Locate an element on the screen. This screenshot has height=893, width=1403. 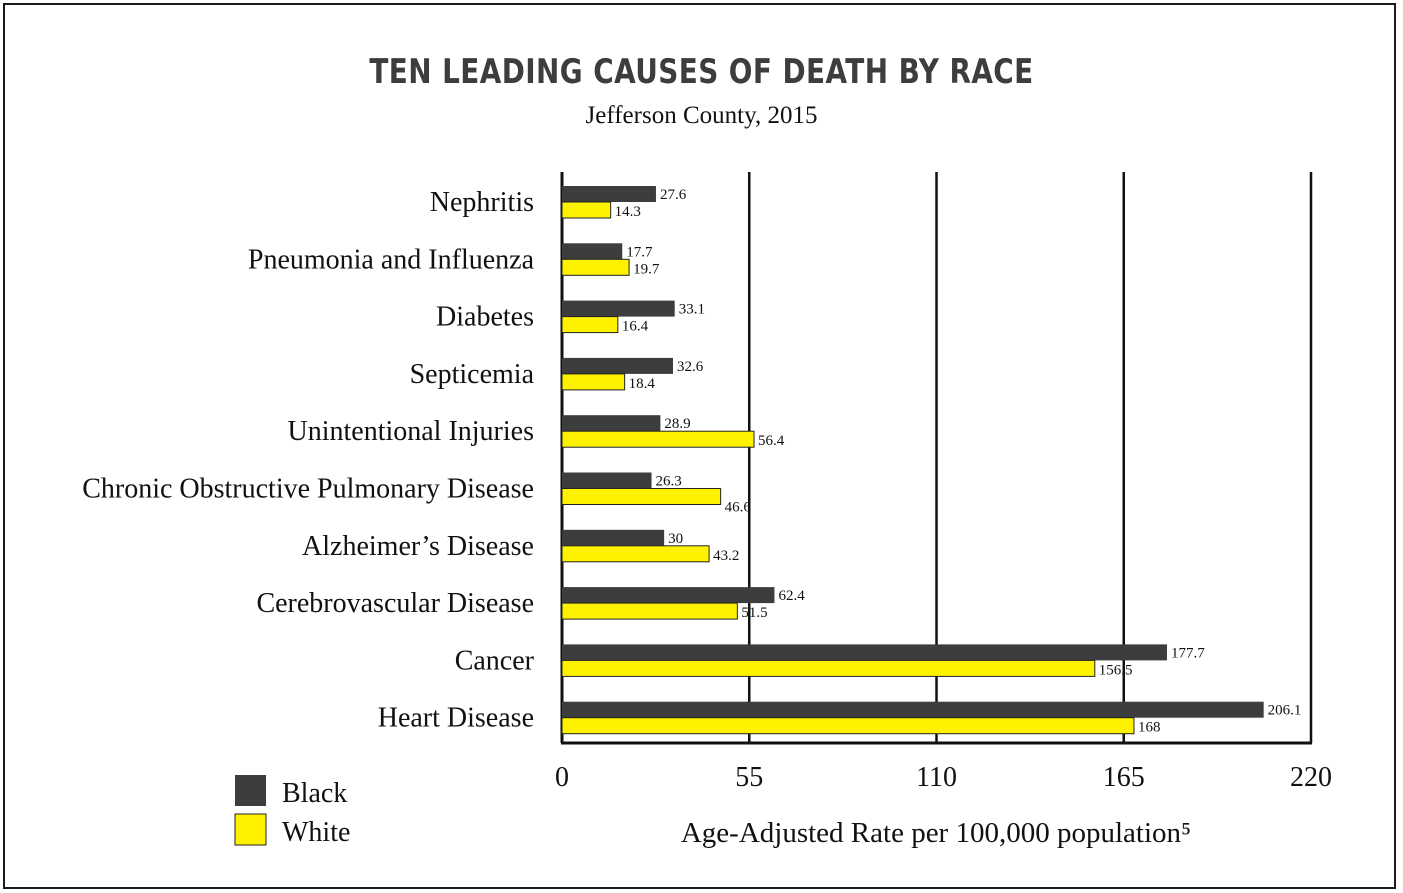
category-label: Pneumonia and Influenza is located at coordinates (391, 259).